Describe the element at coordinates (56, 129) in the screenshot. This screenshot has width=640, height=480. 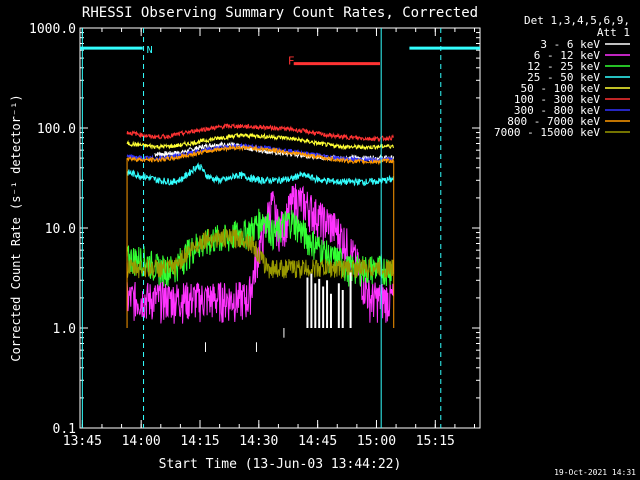
I see `y-tick-label: 100.0` at that location.